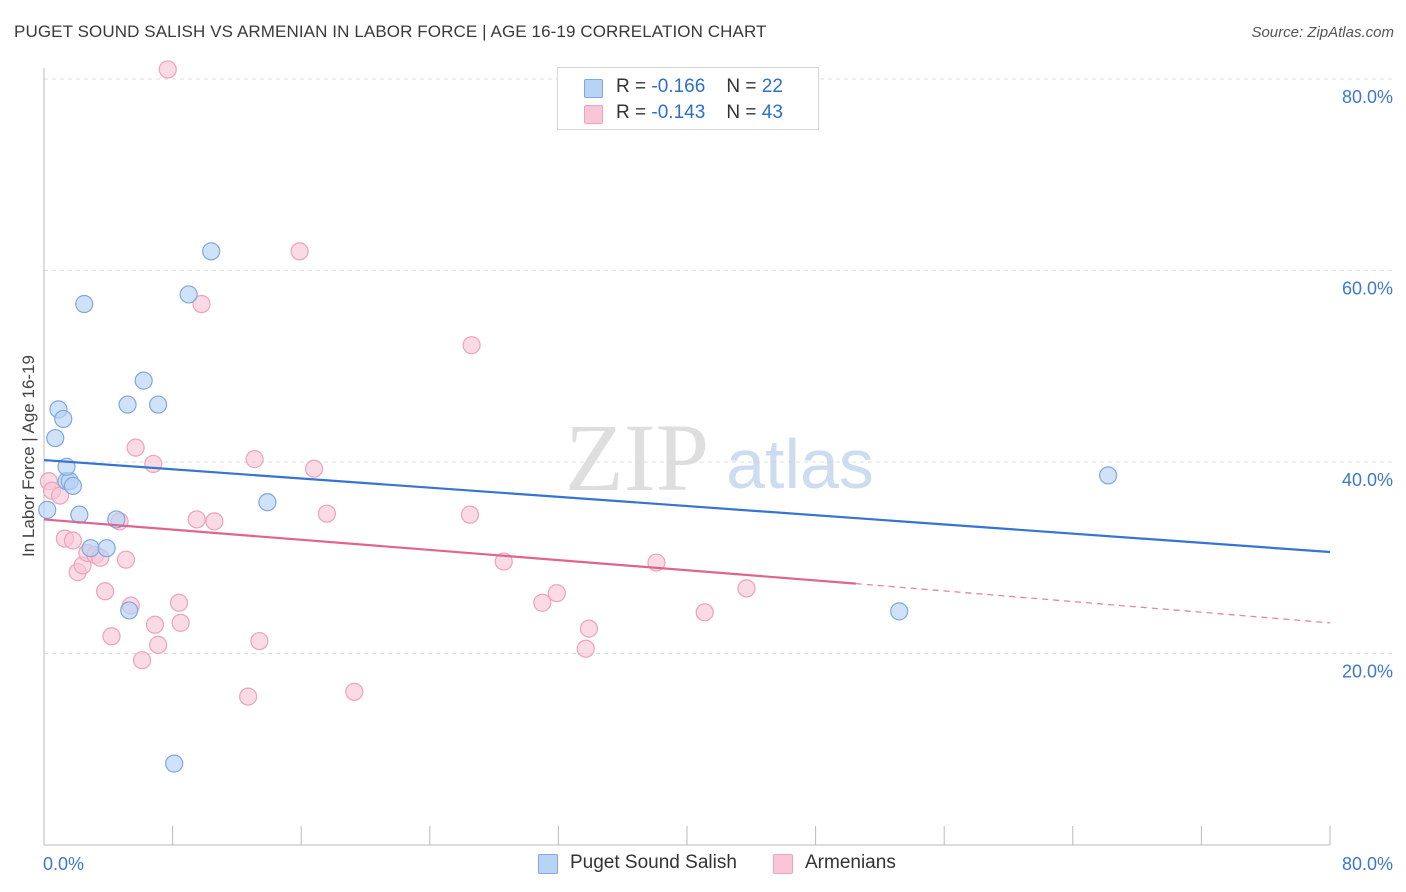  I want to click on watermark-atlas: atlas, so click(800, 464).